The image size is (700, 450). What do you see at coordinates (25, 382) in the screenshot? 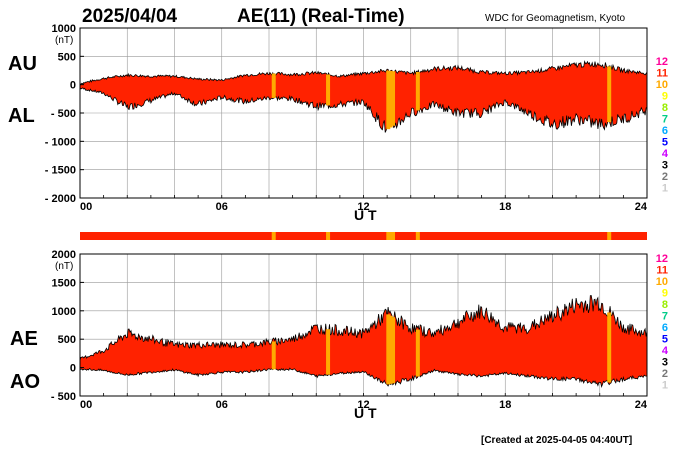
I see `ao-label: AO` at bounding box center [25, 382].